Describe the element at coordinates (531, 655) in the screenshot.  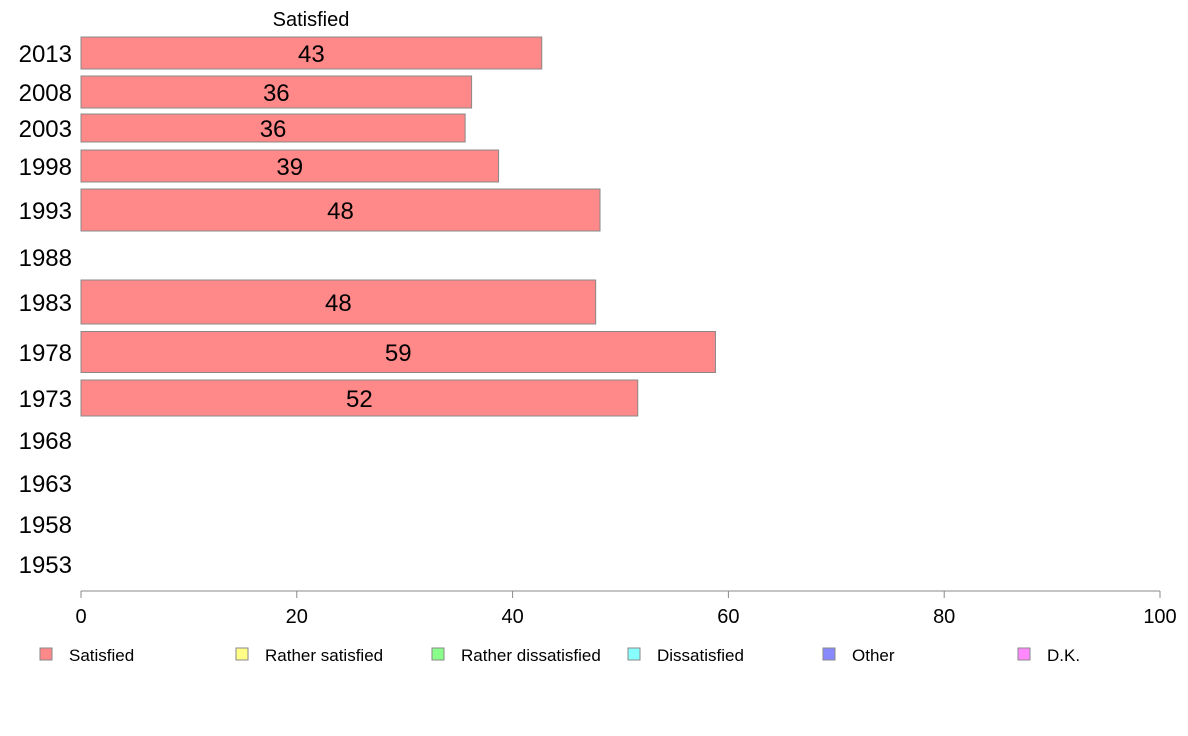
I see `legend-label-3: Rather dissatisfied` at that location.